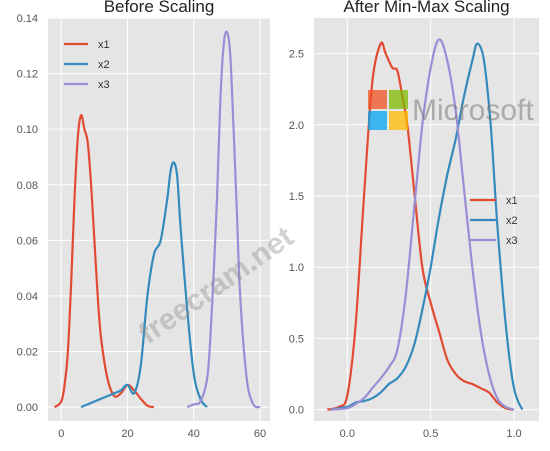 This screenshot has height=451, width=550. Describe the element at coordinates (27, 186) in the screenshot. I see `y-tick-label: 0.08` at that location.